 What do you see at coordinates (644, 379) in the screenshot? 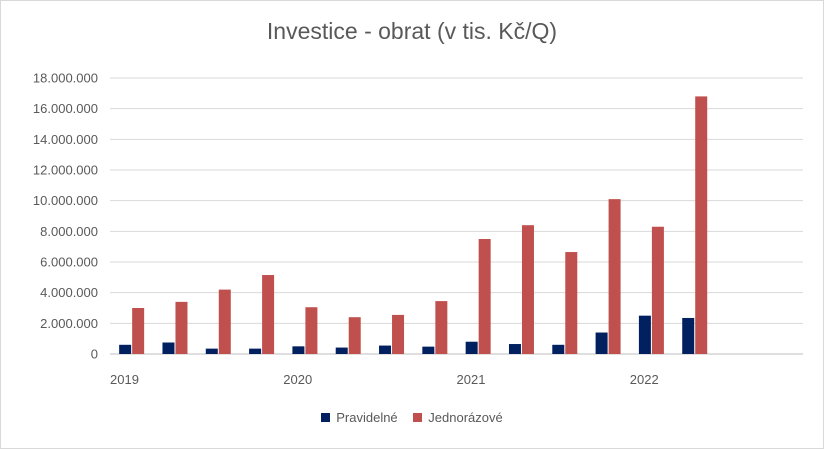
I see `x-group-label: 2022` at bounding box center [644, 379].